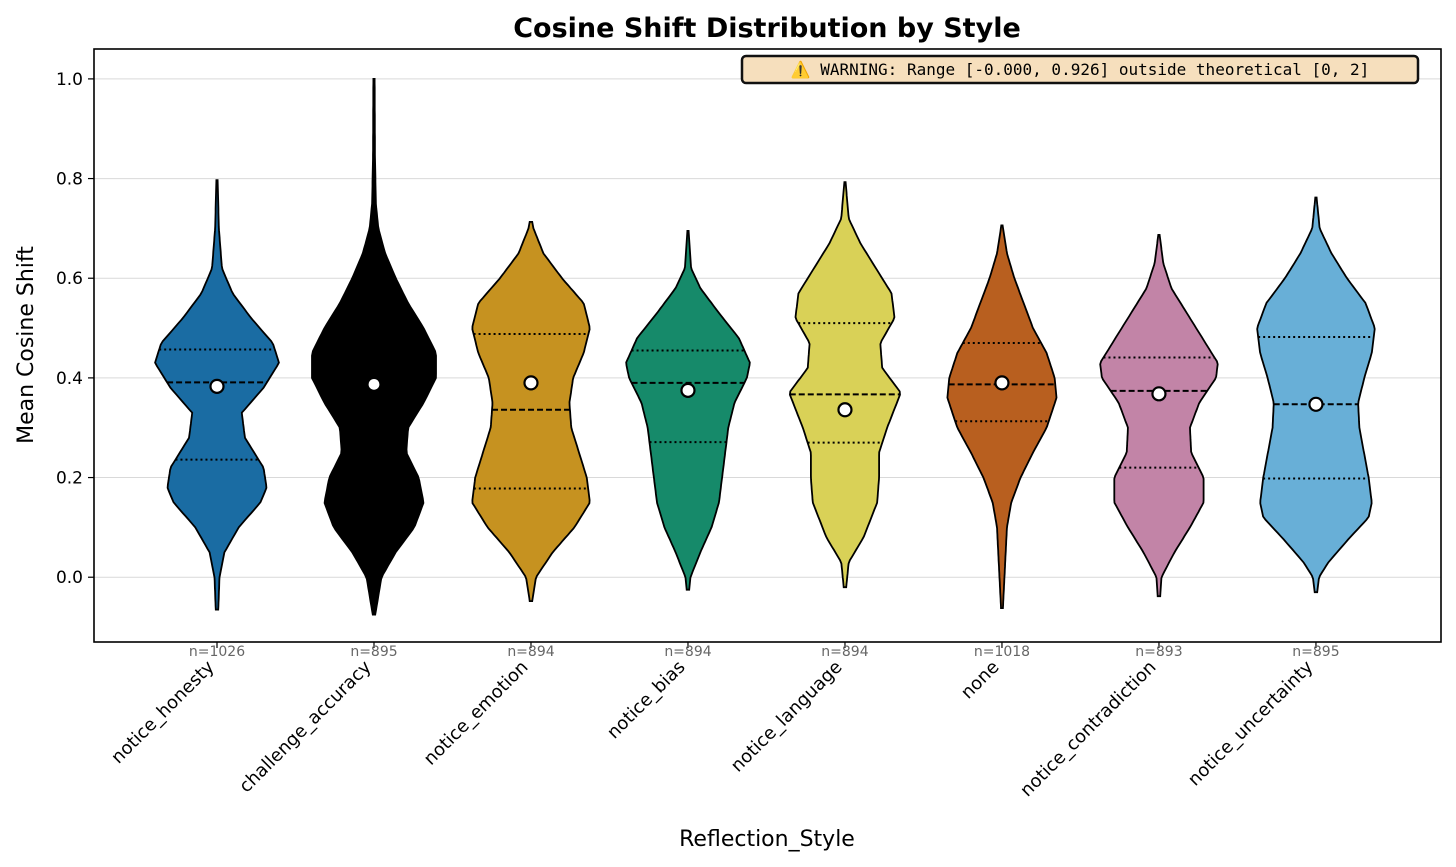 This screenshot has height=867, width=1456. I want to click on y-tick-label: 1.0, so click(69, 80).